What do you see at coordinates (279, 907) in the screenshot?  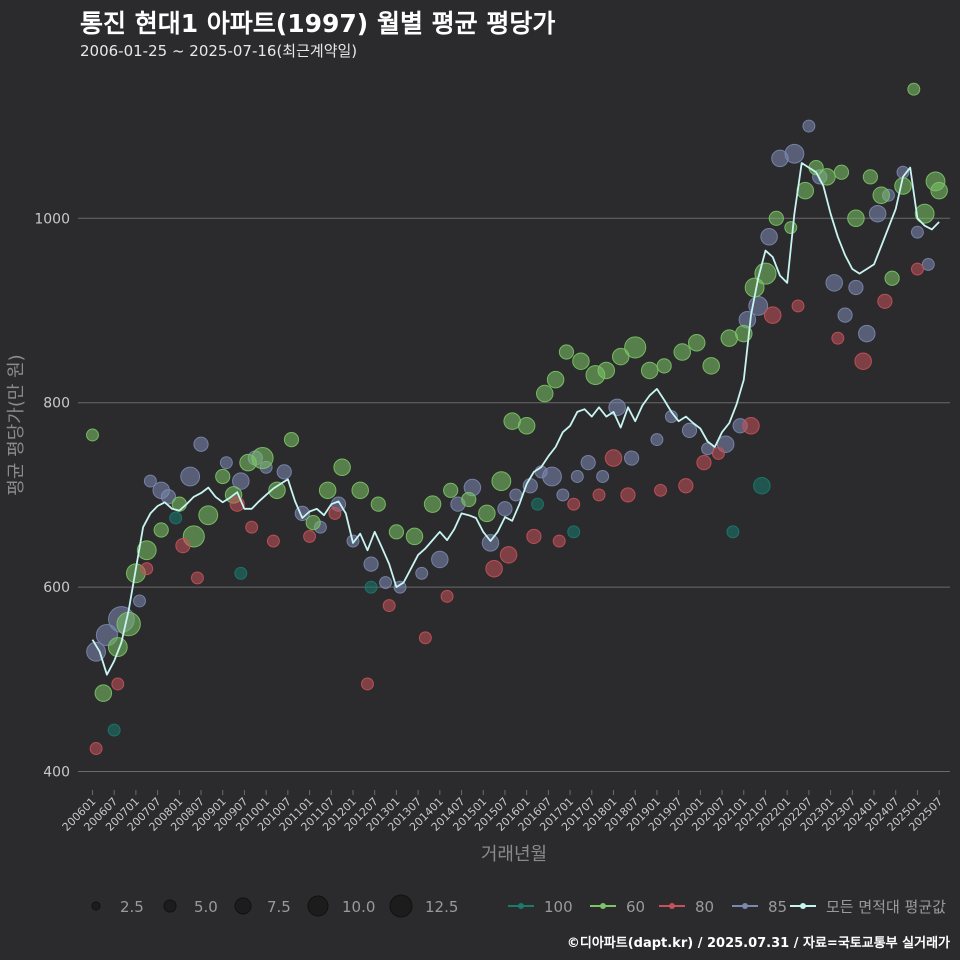 I see `size-legend-label: 7.5` at bounding box center [279, 907].